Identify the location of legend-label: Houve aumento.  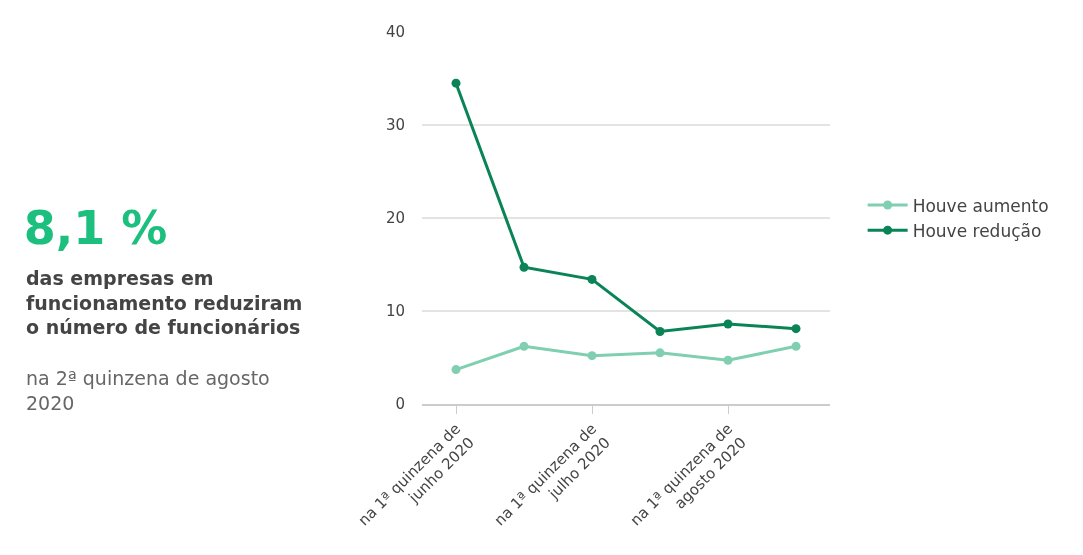
(980, 205).